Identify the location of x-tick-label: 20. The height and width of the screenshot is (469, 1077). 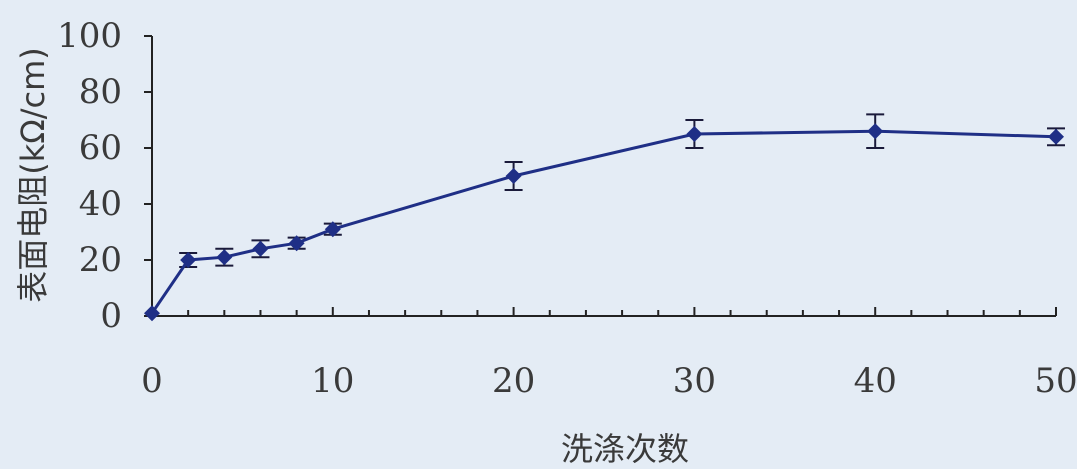
(513, 381).